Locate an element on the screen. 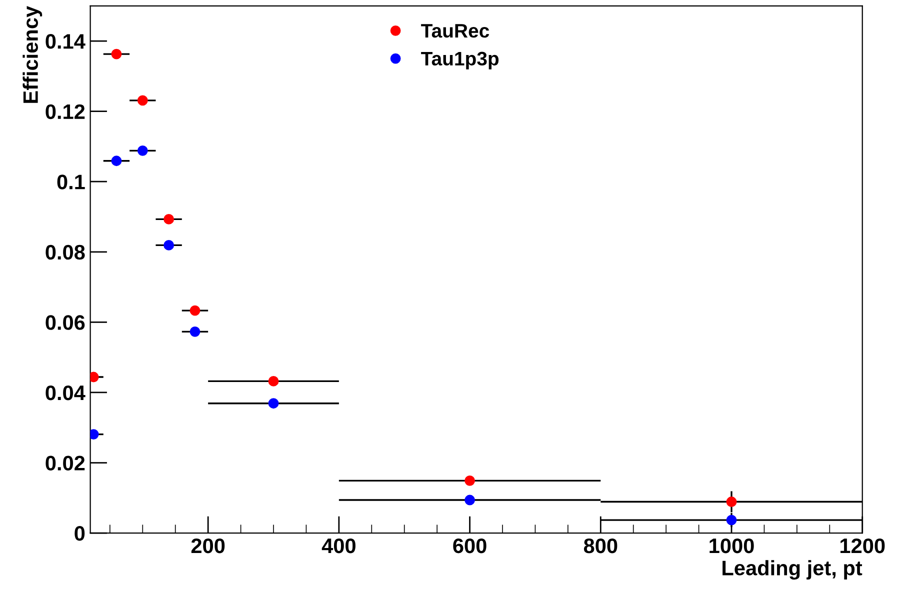 This screenshot has height=589, width=903. x-tick-label: 1000 is located at coordinates (732, 546).